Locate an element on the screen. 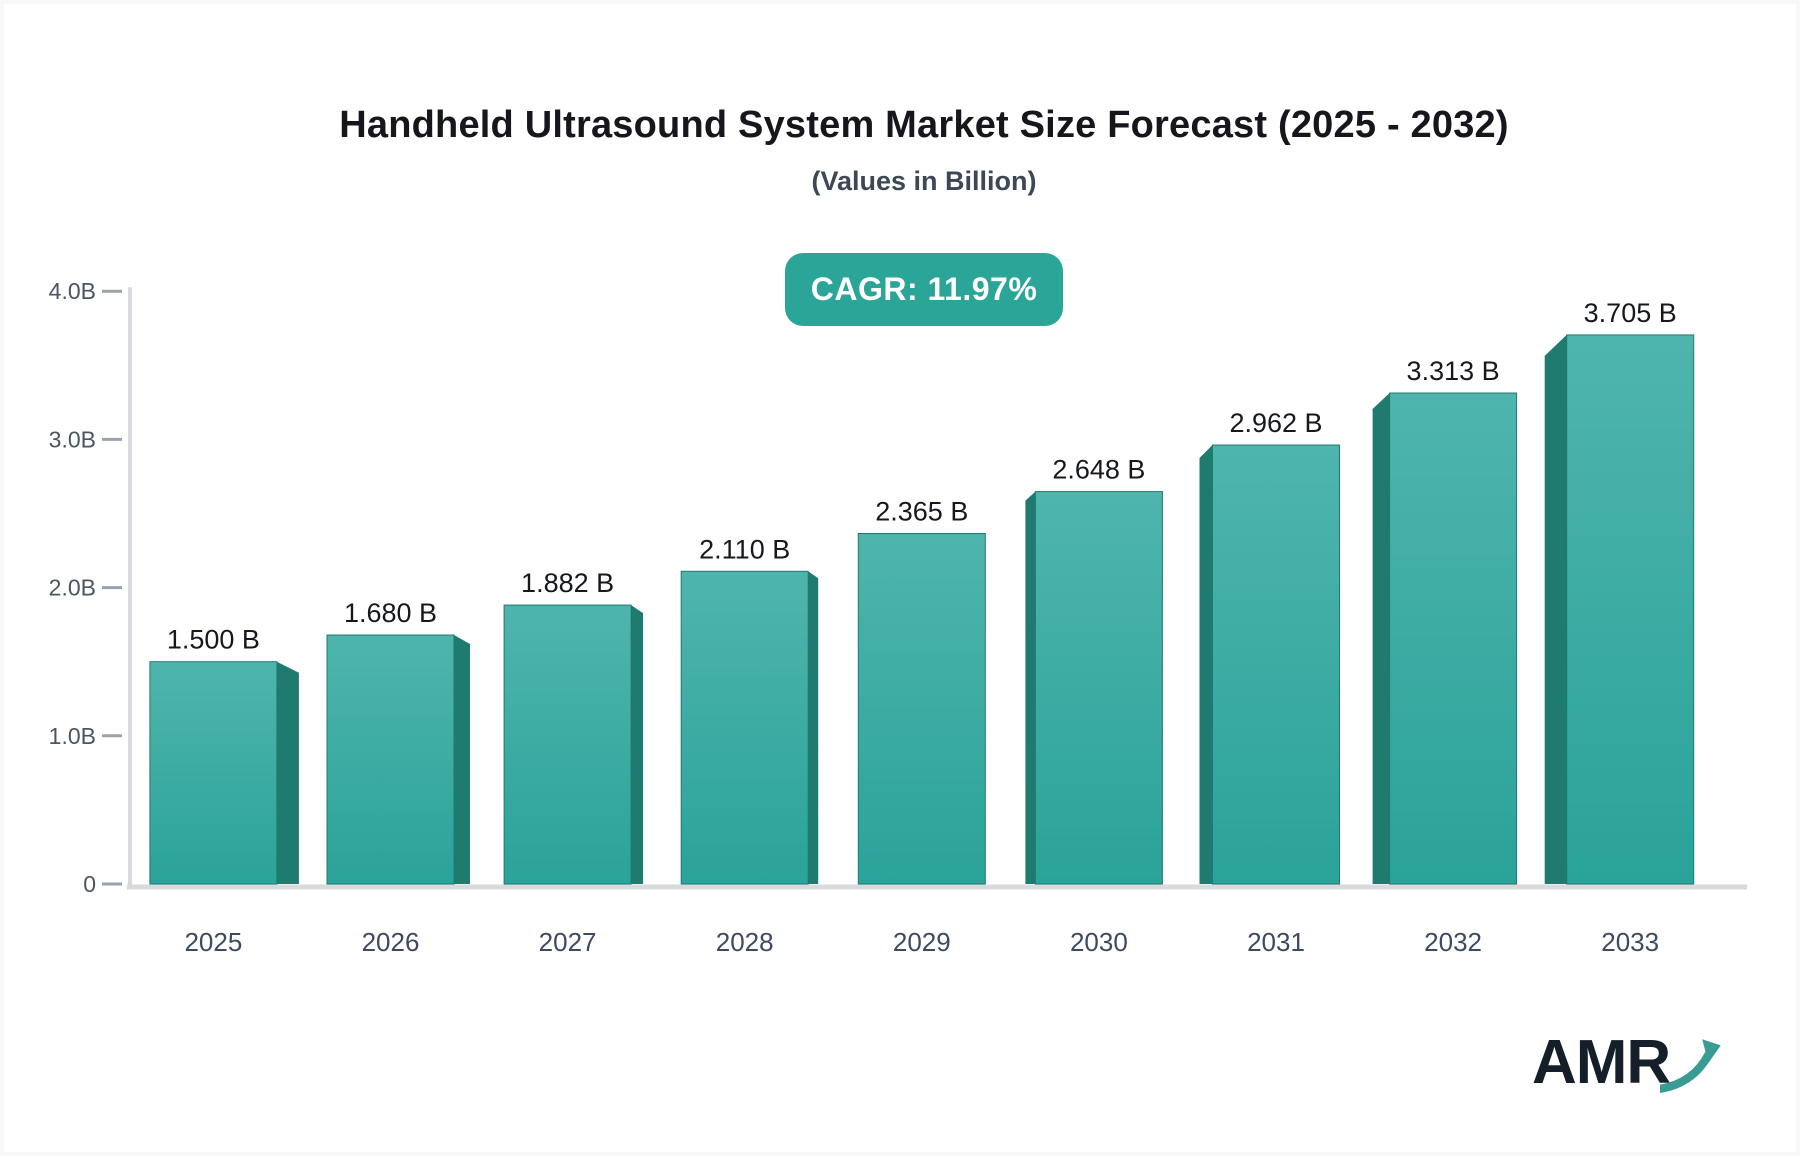  bar-value-label: 2.365 B is located at coordinates (921, 512).